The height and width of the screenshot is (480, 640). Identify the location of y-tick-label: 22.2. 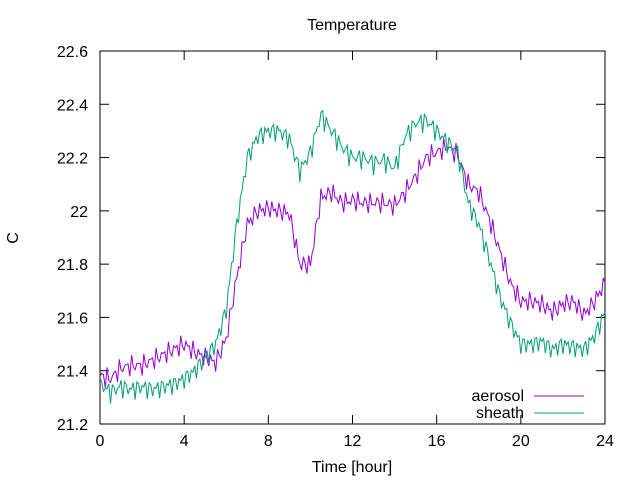
(72, 159).